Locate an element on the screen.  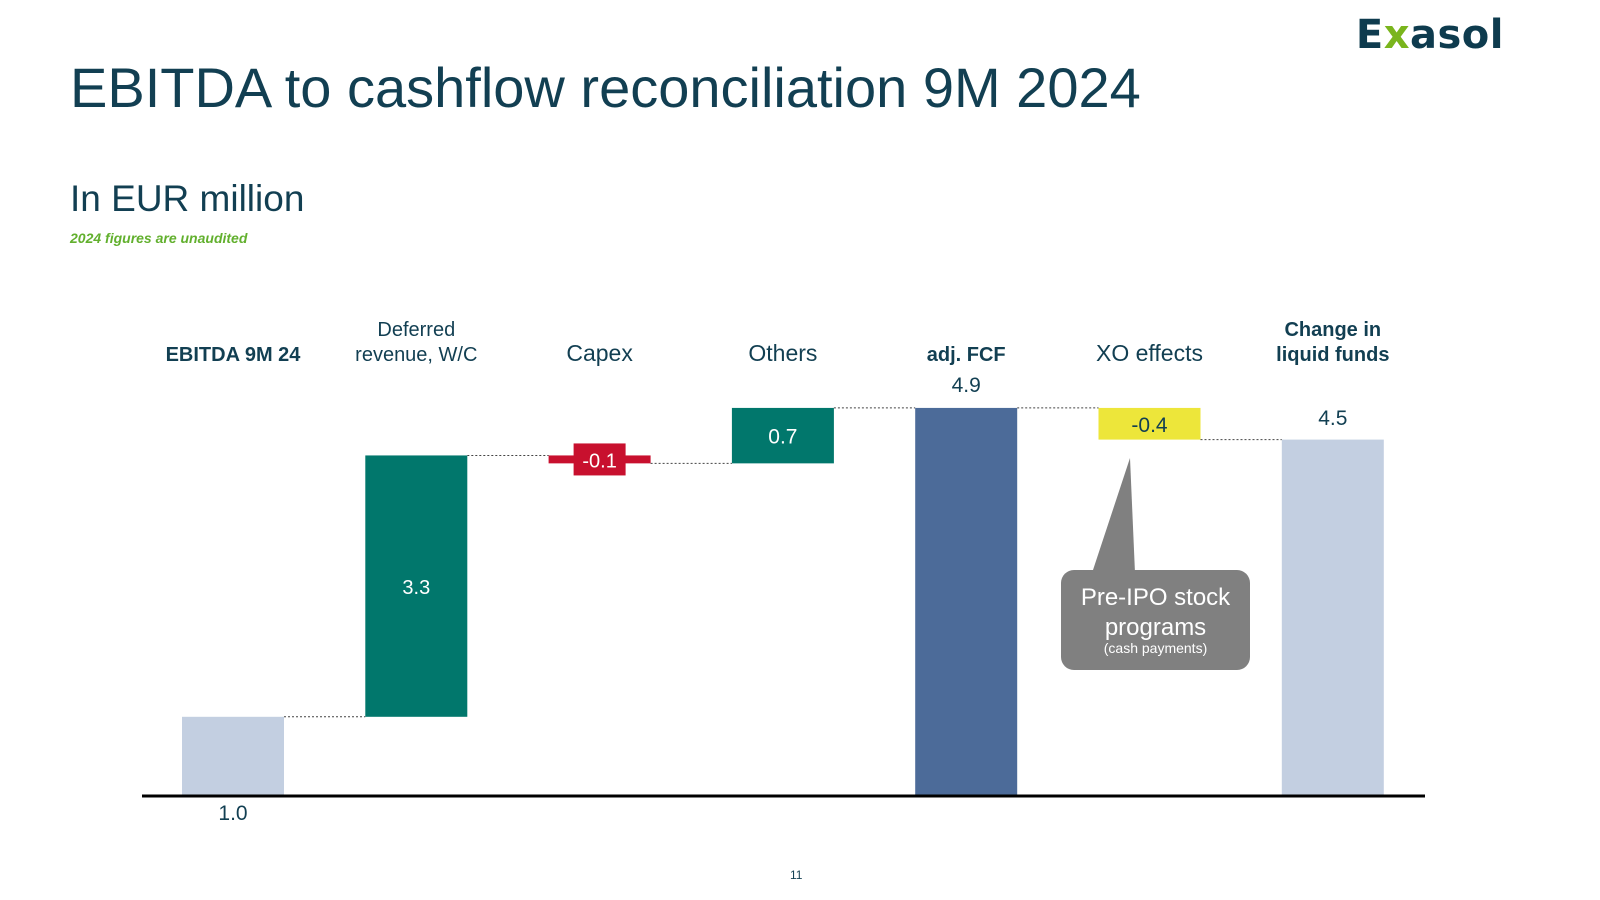
bar-adj-fcf is located at coordinates (966, 601).